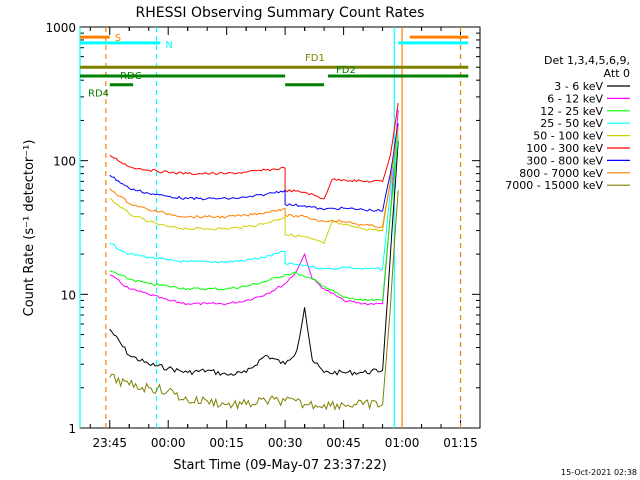 This screenshot has height=480, width=640. I want to click on legend-label-0: 3 - 6 keV, so click(578, 86).